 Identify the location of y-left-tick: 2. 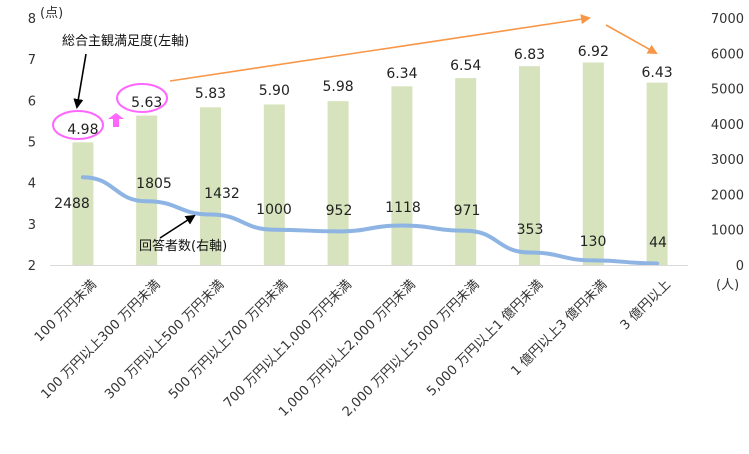
(32, 266).